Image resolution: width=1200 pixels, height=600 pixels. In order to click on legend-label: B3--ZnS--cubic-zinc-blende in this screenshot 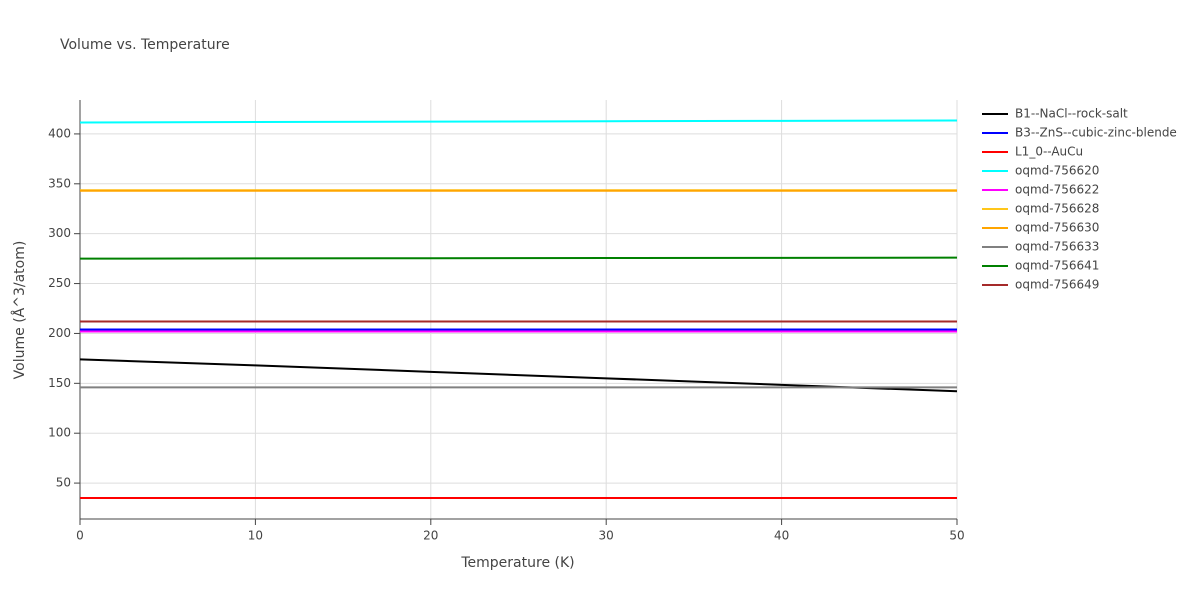, I will do `click(1096, 133)`.